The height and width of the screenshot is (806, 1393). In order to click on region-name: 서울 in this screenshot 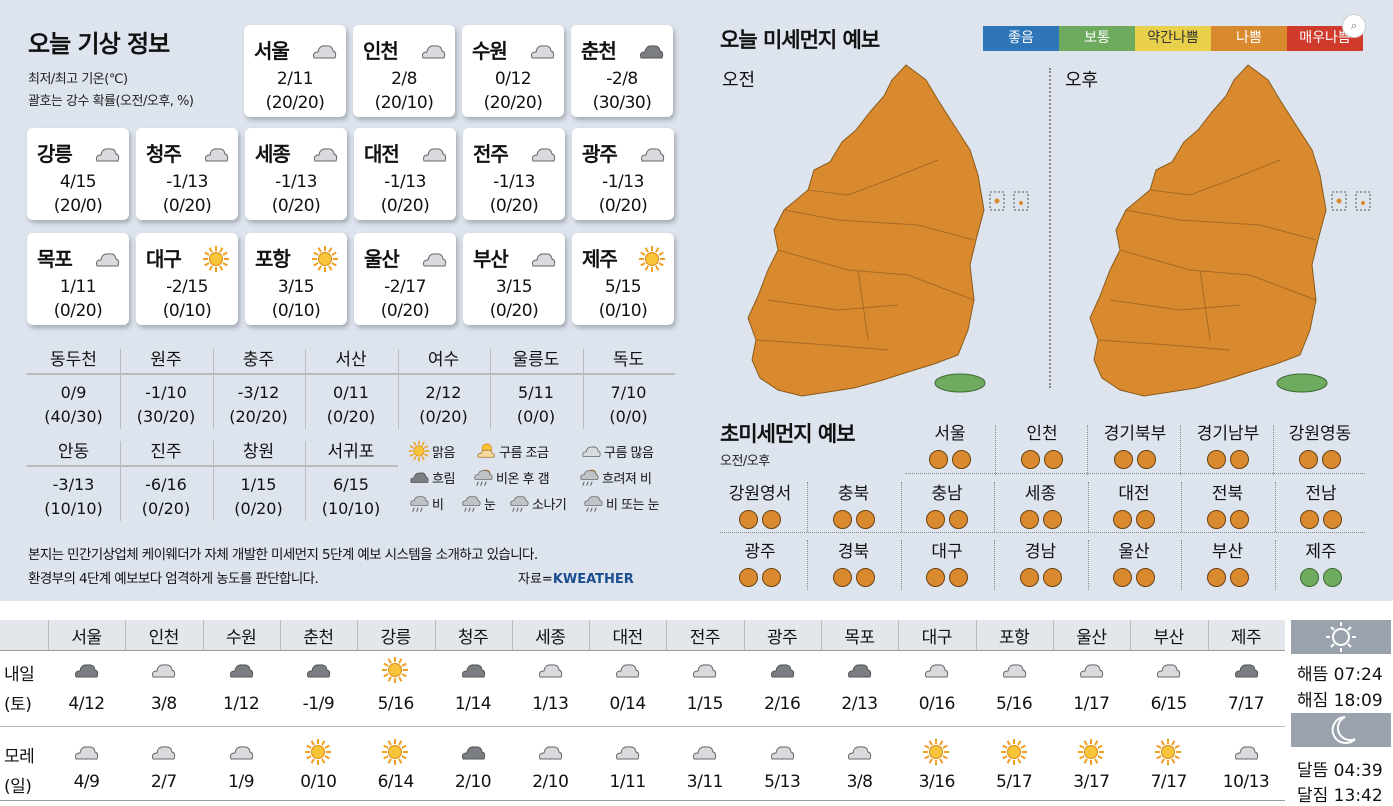, I will do `click(950, 434)`.